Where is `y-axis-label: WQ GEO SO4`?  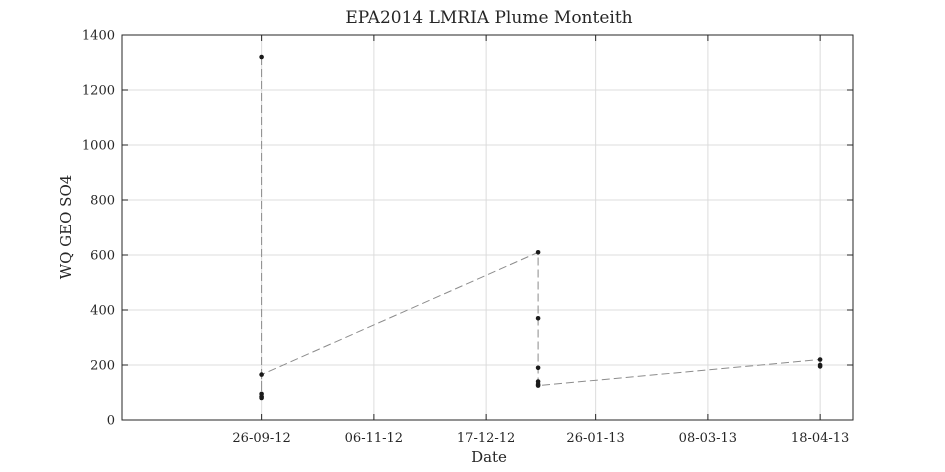 y-axis-label: WQ GEO SO4 is located at coordinates (66, 227).